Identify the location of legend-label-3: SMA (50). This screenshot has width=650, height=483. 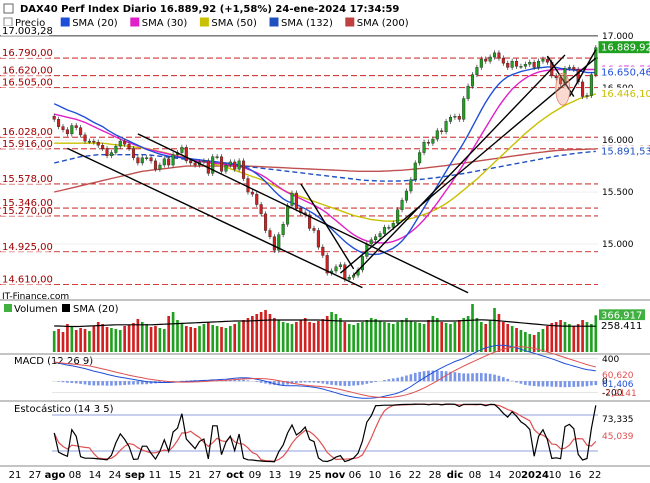
(234, 23).